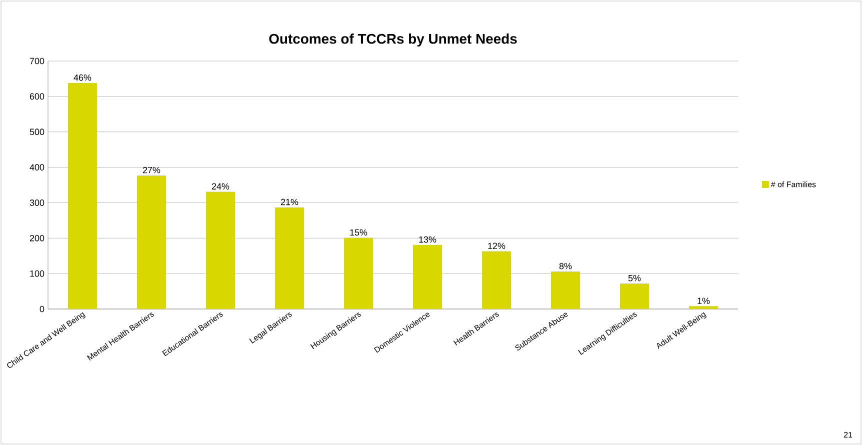 This screenshot has width=862, height=445. Describe the element at coordinates (37, 273) in the screenshot. I see `y-tick-label: 100` at that location.